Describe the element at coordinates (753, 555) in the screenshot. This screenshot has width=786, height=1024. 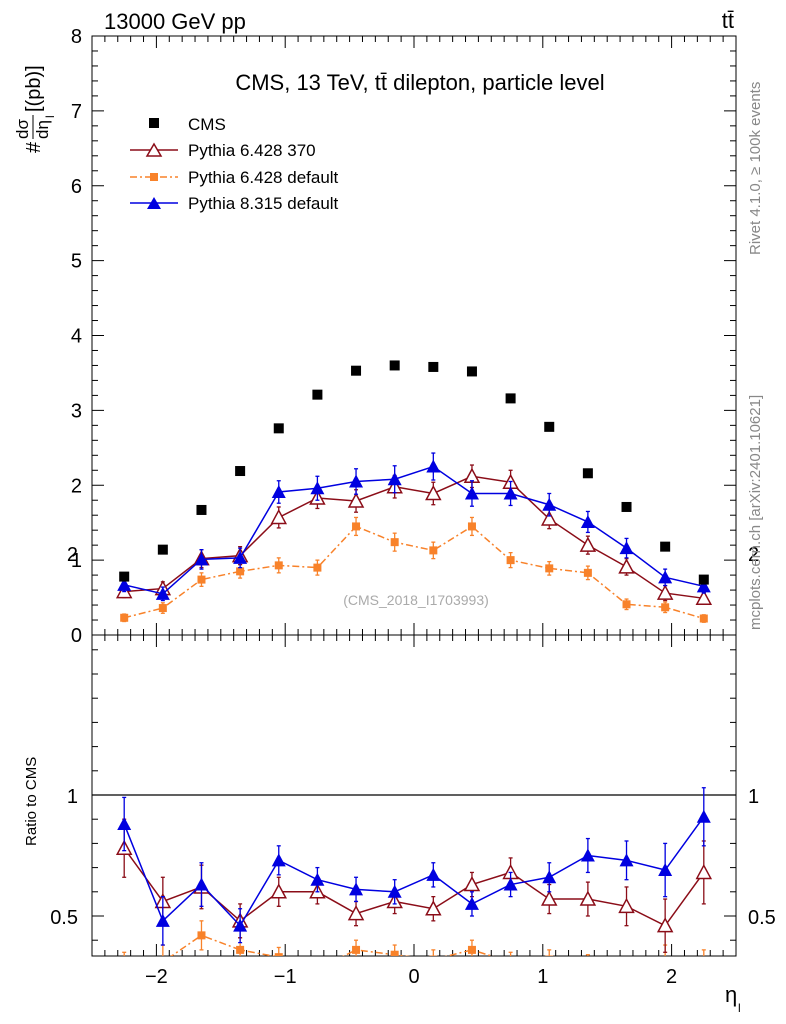
I see `ratio-y-tick-label-right: 2` at that location.